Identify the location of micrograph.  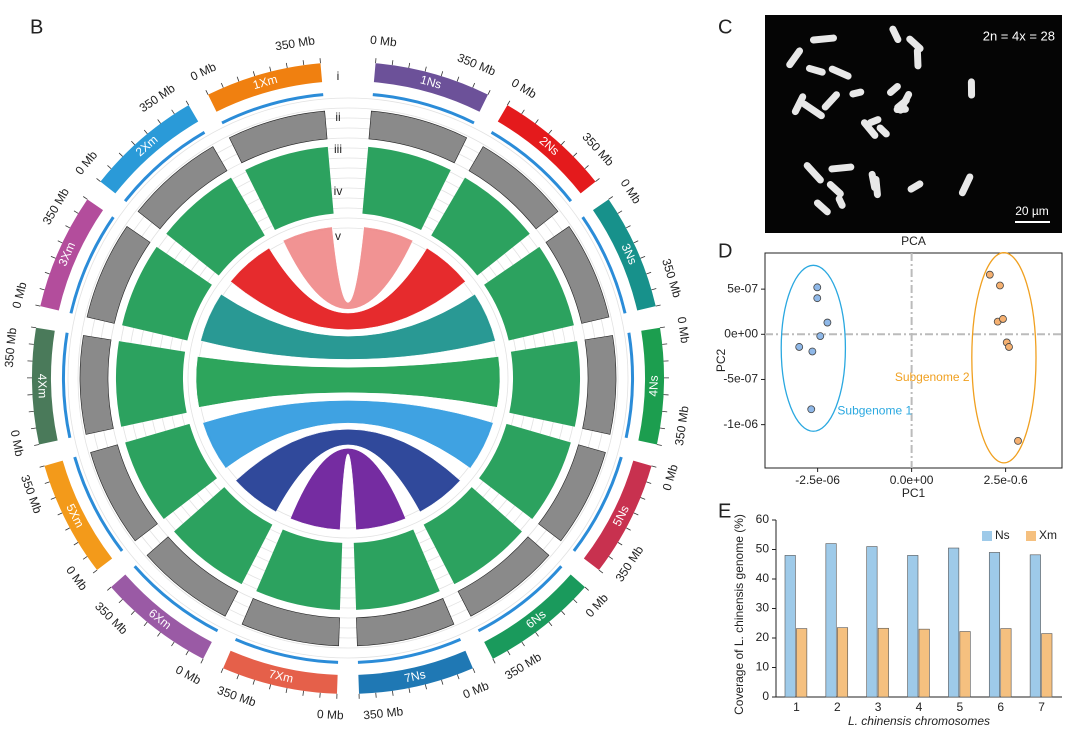
(913, 124).